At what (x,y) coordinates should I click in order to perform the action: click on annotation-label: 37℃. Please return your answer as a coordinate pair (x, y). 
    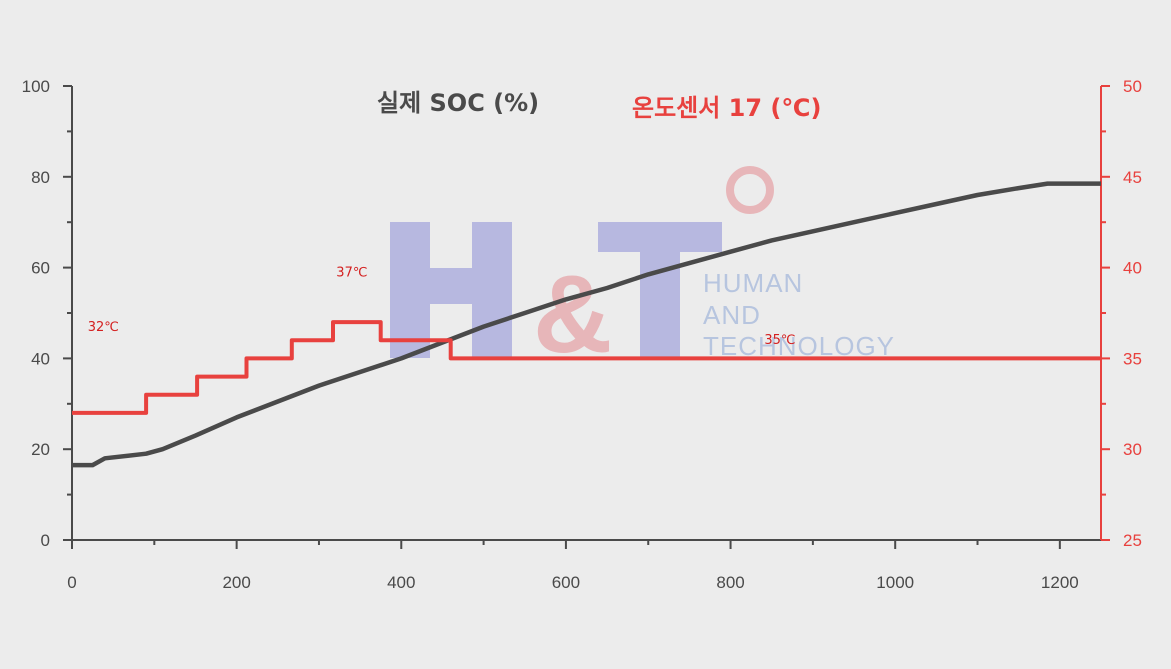
    Looking at the image, I should click on (351, 273).